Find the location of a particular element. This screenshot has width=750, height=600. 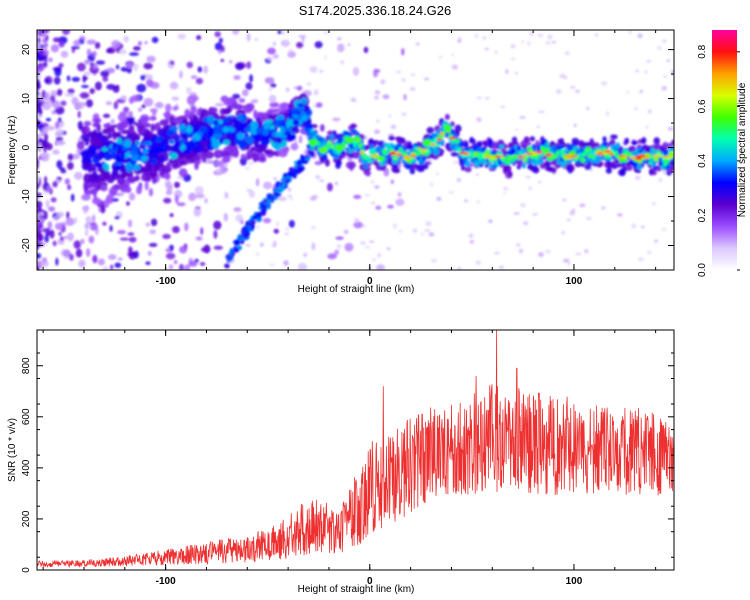

figure-title: S174.2025.336.18.24.G26 is located at coordinates (375, 10).